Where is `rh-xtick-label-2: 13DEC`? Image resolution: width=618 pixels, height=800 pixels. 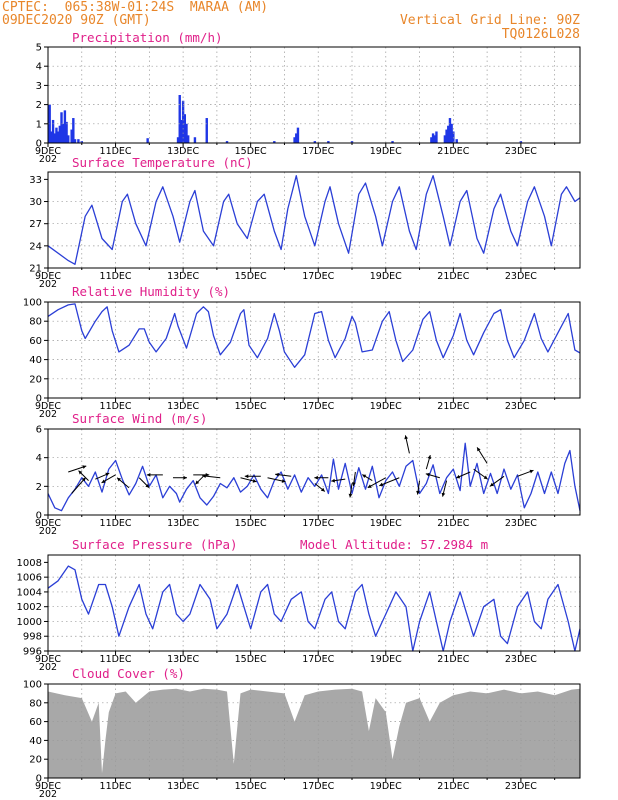
rh-xtick-label-2: 13DEC is located at coordinates (183, 406).